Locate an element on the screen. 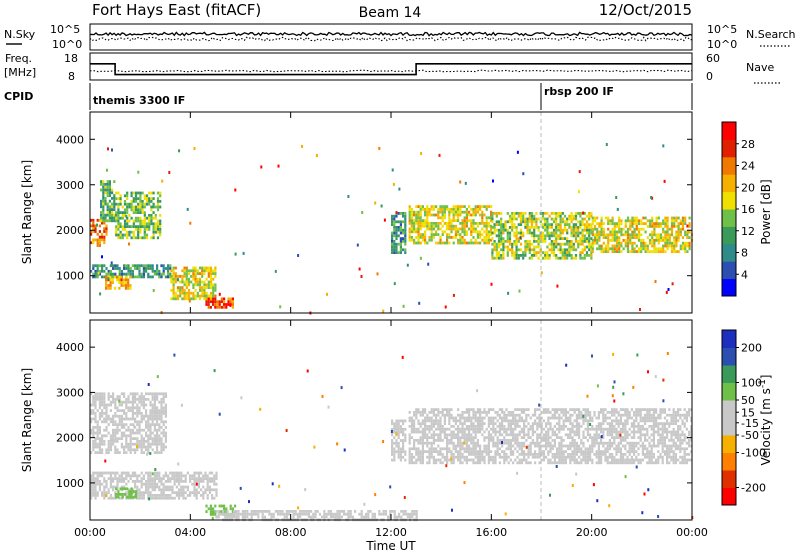 This screenshot has width=800, height=554. power-ytick-label: 3000 is located at coordinates (70, 185).